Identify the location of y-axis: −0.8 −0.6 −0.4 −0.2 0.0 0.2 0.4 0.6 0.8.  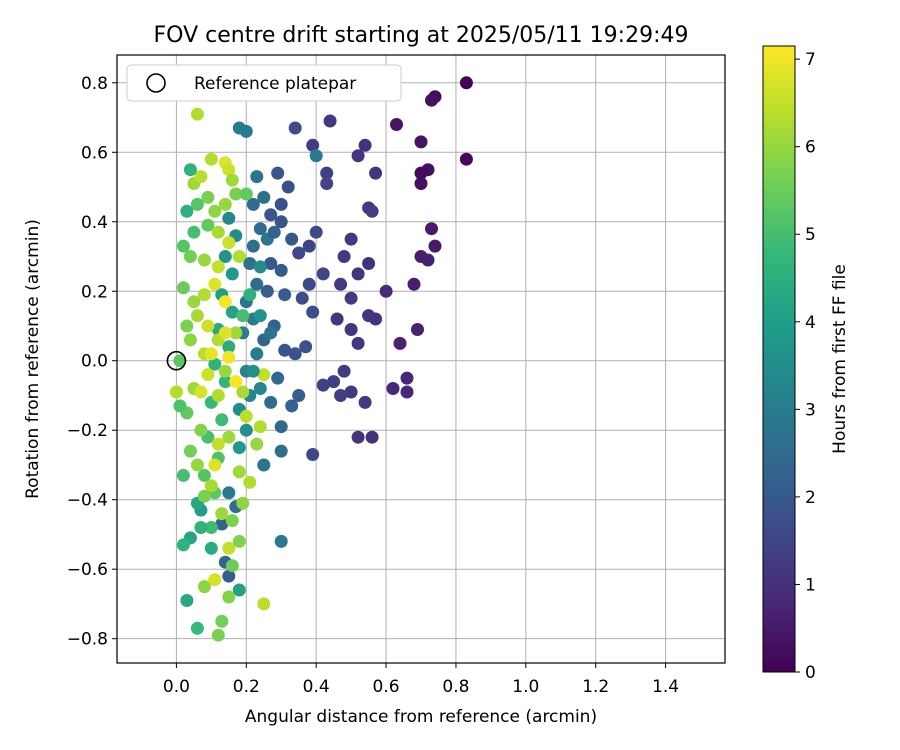
(92, 362).